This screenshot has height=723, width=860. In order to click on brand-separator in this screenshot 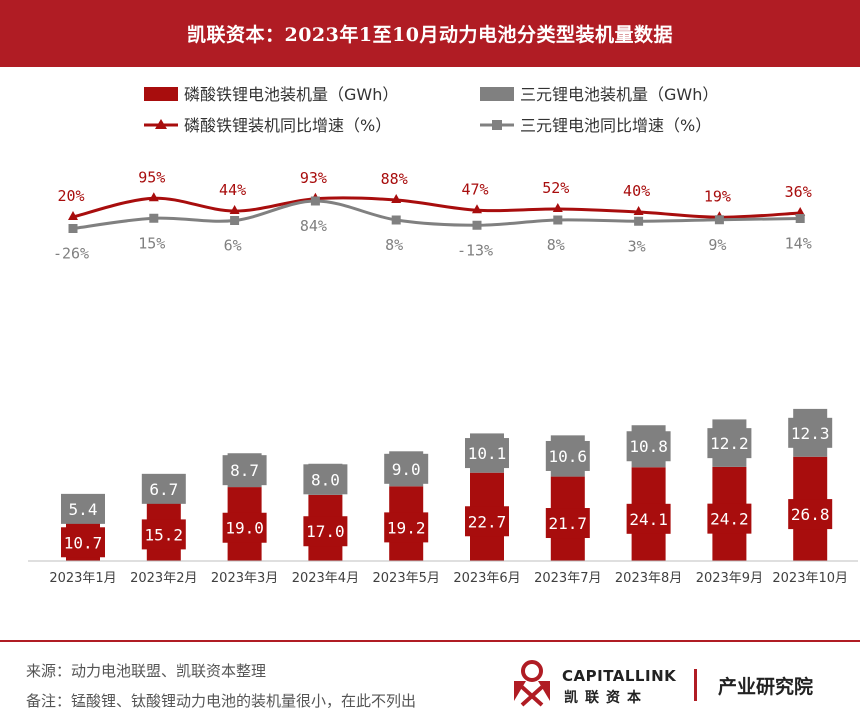, I will do `click(695, 685)`.